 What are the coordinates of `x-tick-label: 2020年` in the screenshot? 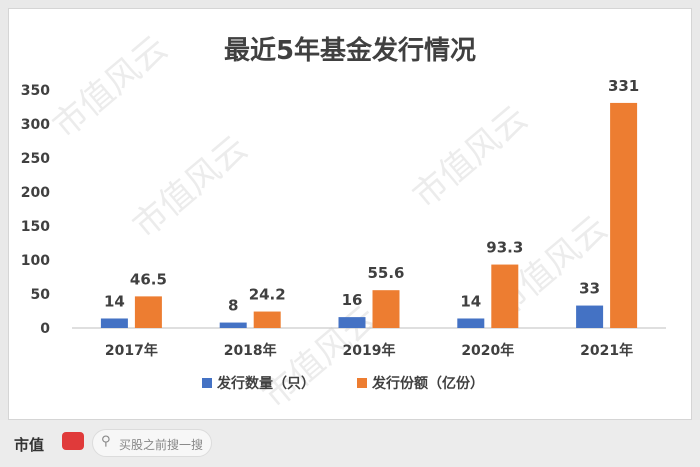 It's located at (487, 350).